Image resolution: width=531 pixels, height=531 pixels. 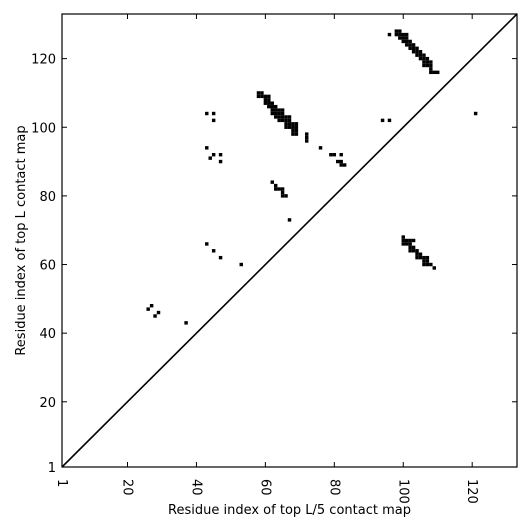 What do you see at coordinates (43, 60) in the screenshot?
I see `y-tick-label: 120` at bounding box center [43, 60].